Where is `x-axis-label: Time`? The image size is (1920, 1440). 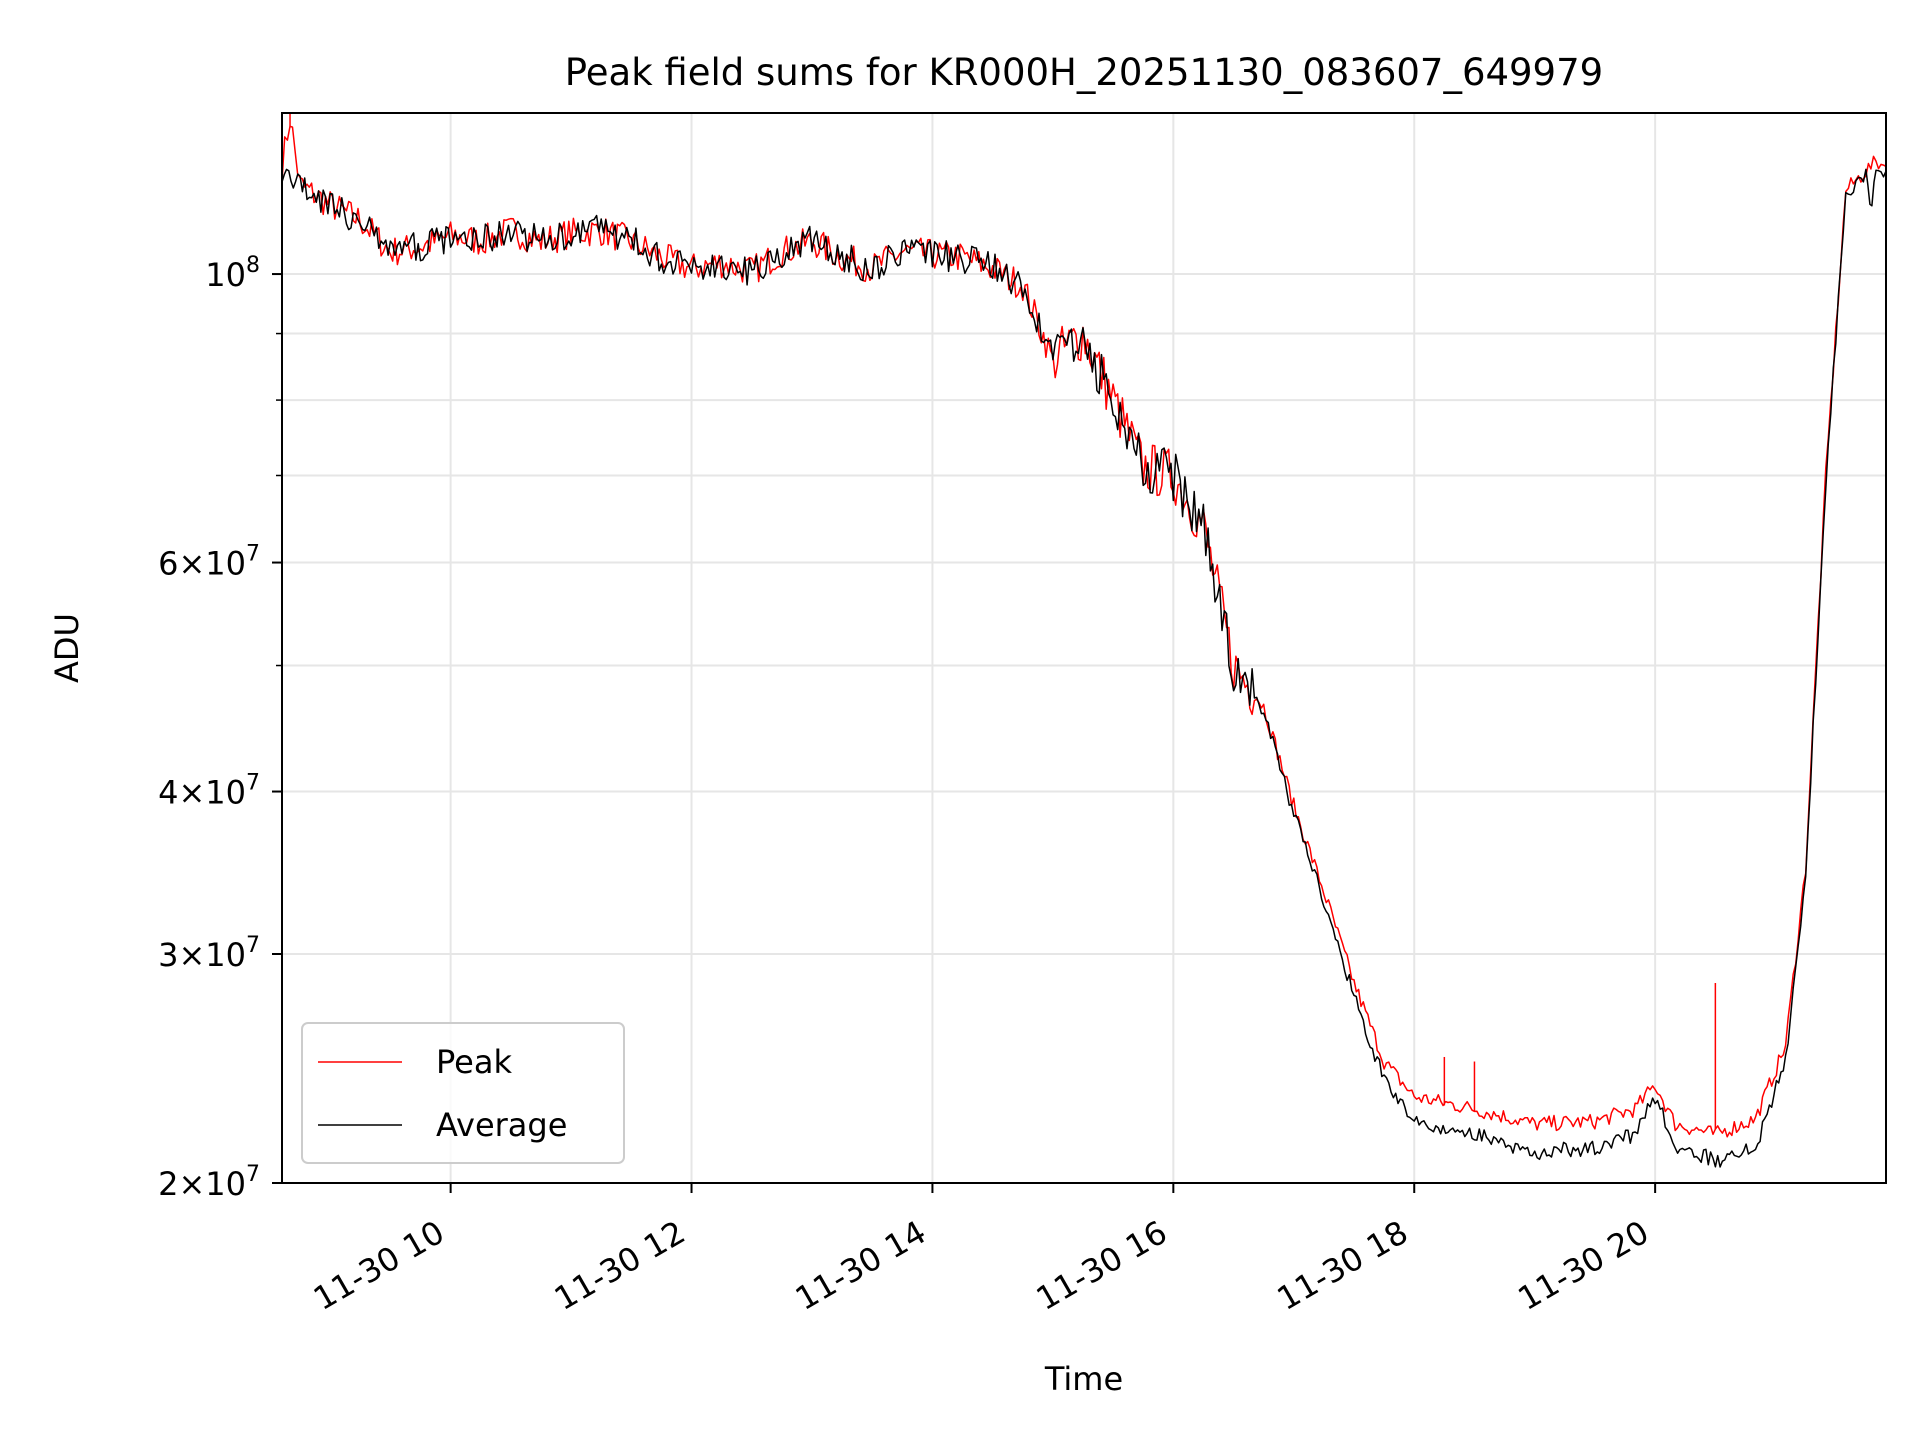
x-axis-label: Time is located at coordinates (1083, 1379).